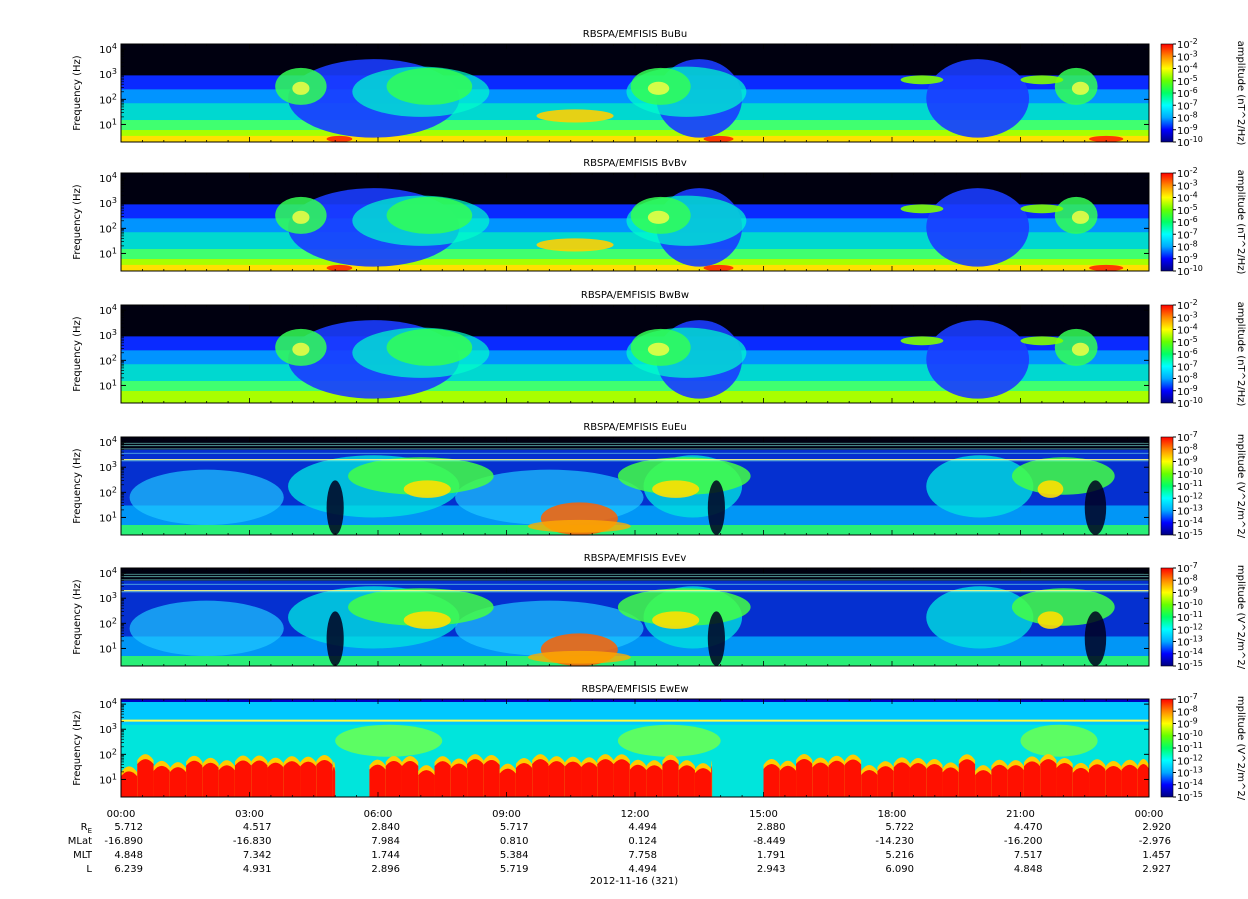 Image resolution: width=1248 pixels, height=899 pixels. I want to click on ephemeris-value: 4.848, so click(128, 855).